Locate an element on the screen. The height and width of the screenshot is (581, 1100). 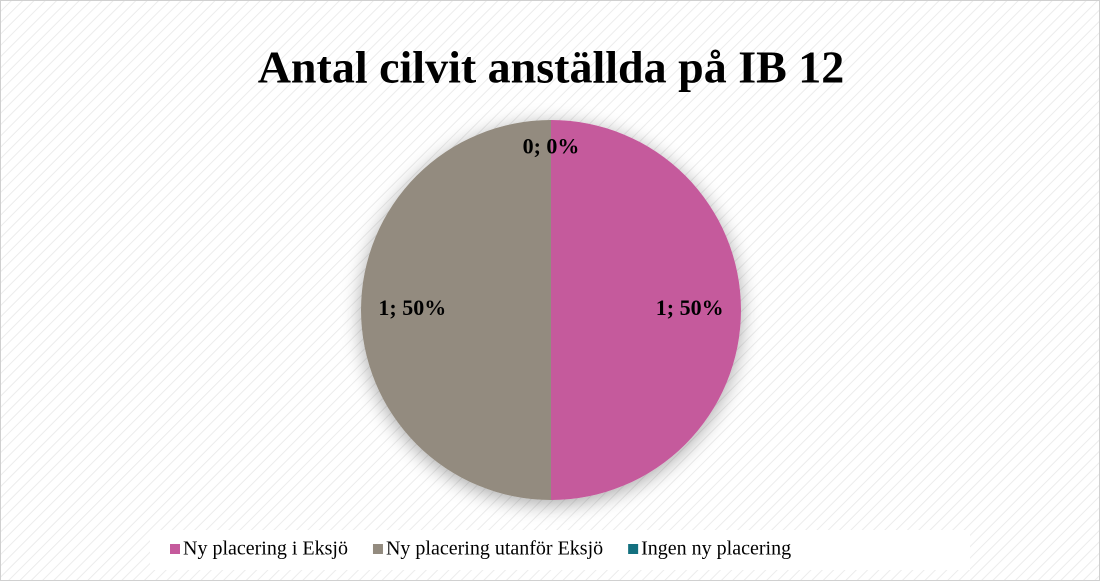
legend-label: Ny placering utanför Eksjö is located at coordinates (494, 549).